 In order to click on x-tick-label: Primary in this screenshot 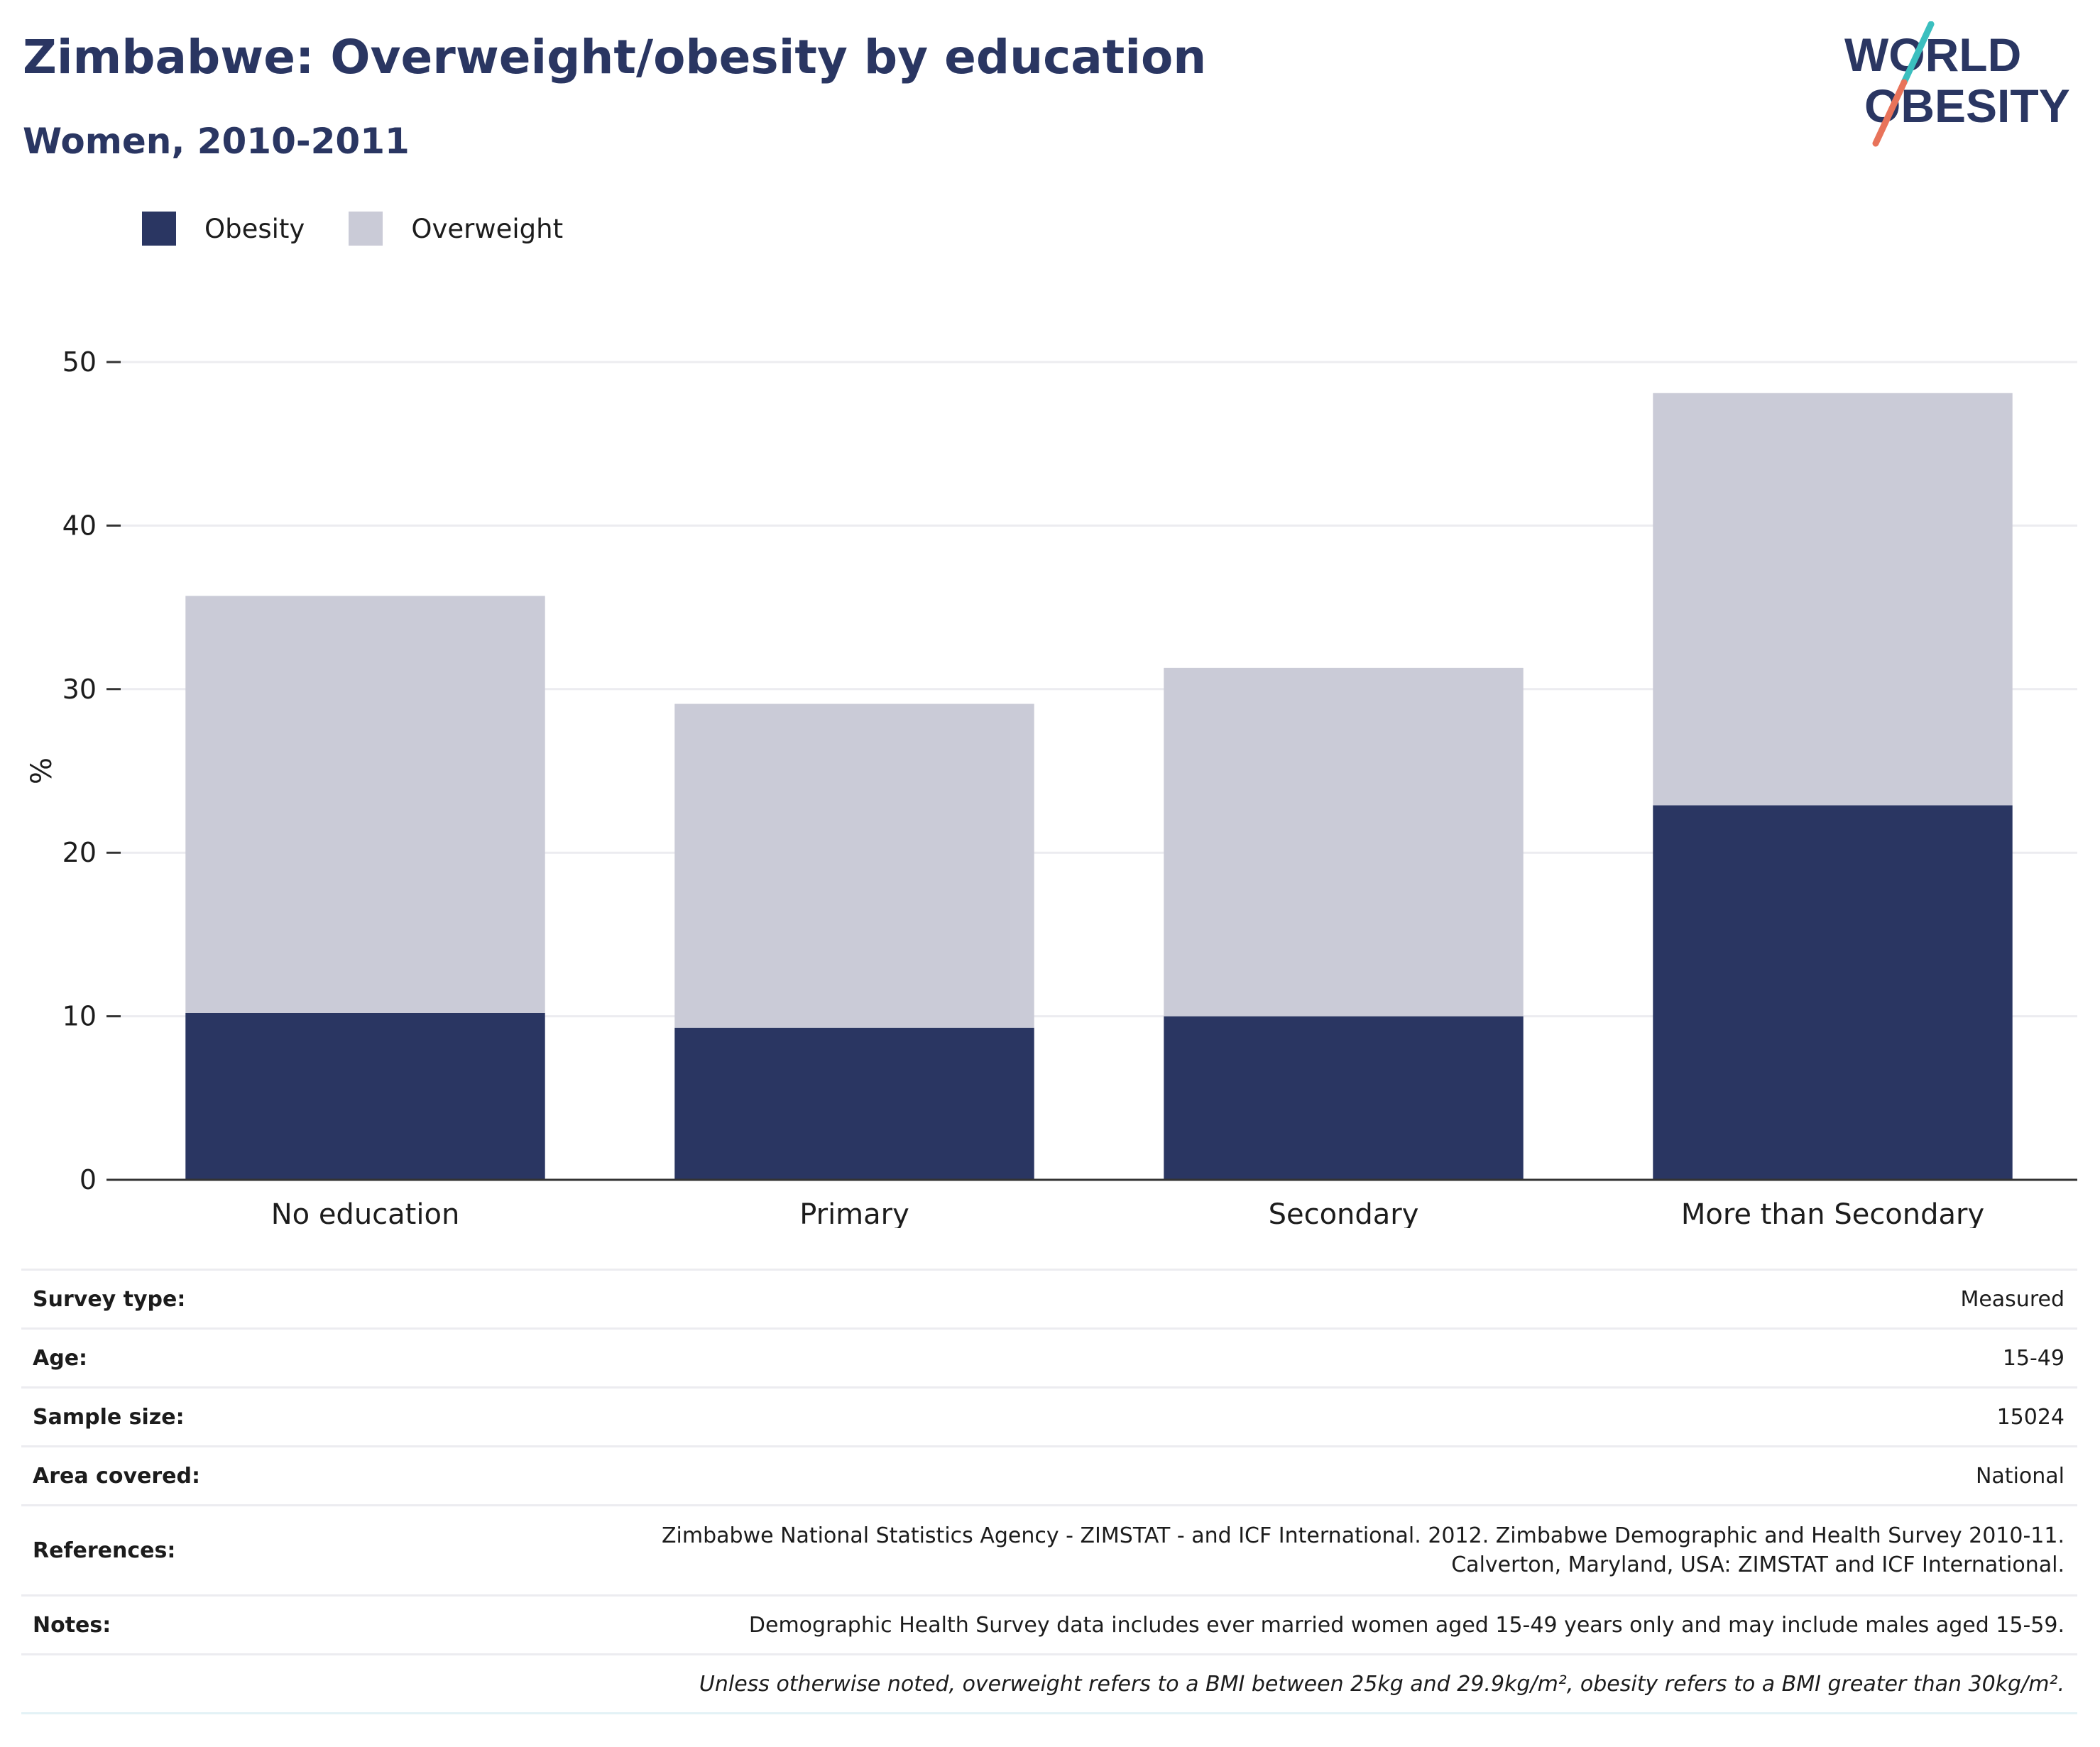, I will do `click(854, 1213)`.